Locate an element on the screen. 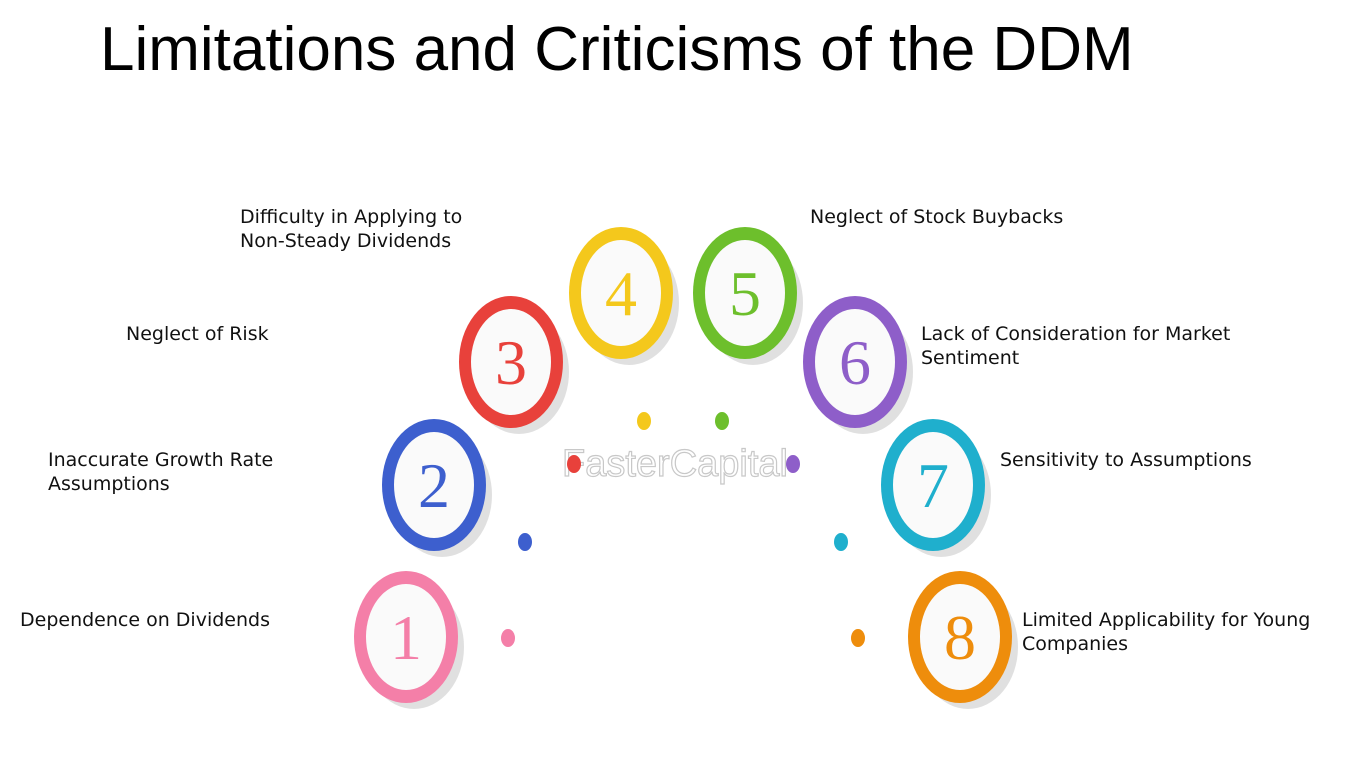 This screenshot has width=1350, height=759. label: Neglect of Risk is located at coordinates (197, 334).